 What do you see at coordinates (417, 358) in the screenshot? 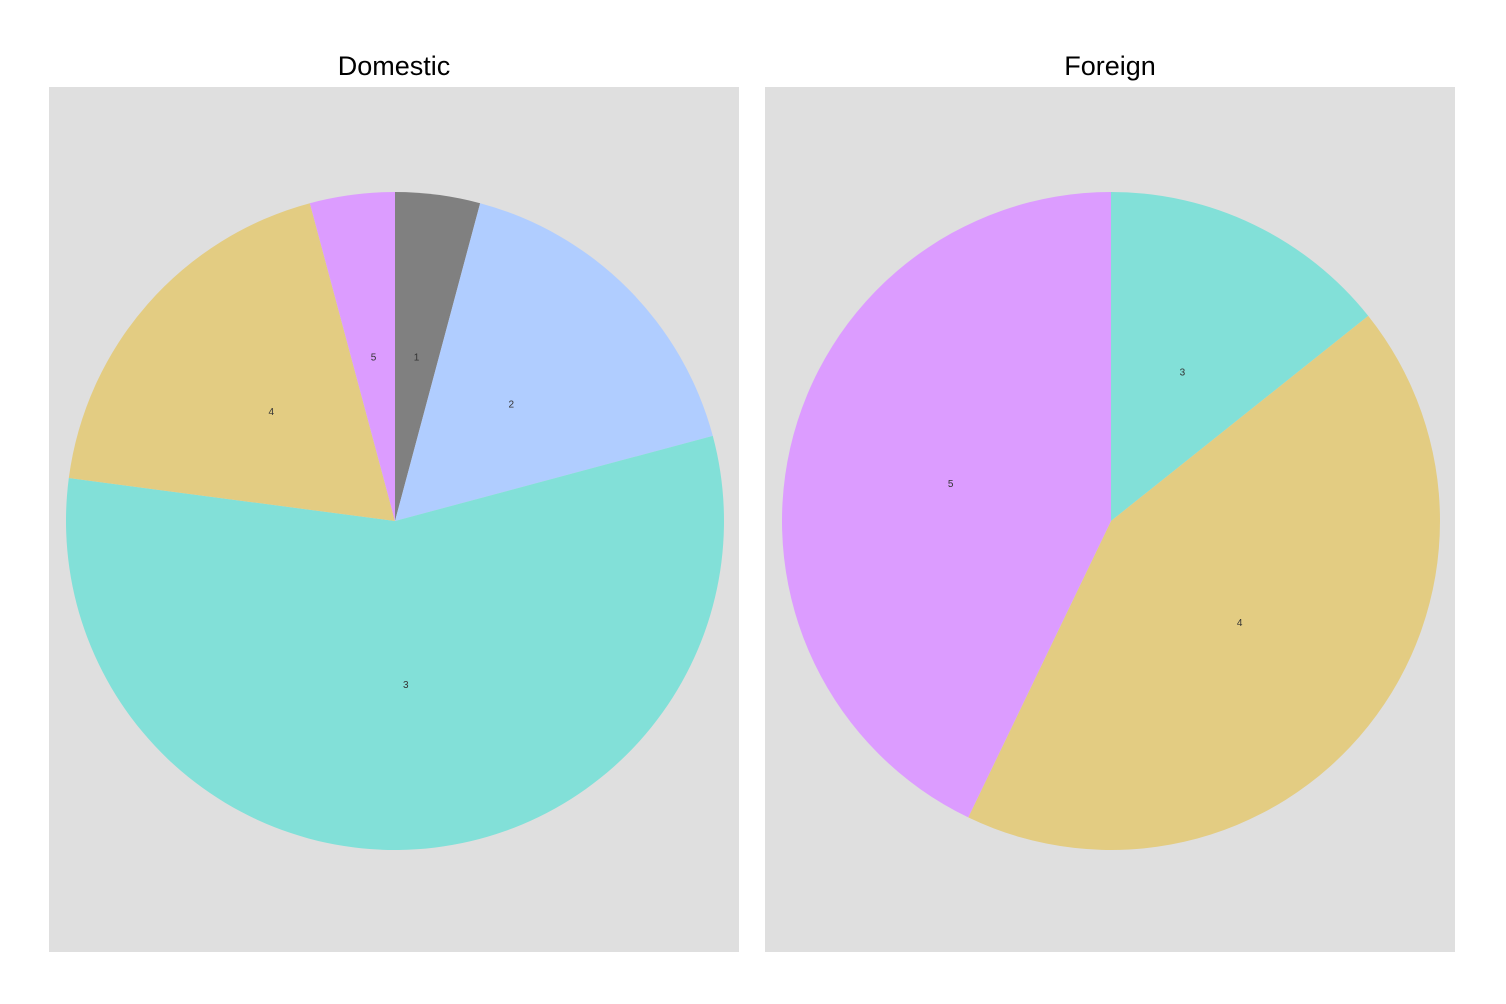
I see `slice-label-domestic-1: 1` at bounding box center [417, 358].